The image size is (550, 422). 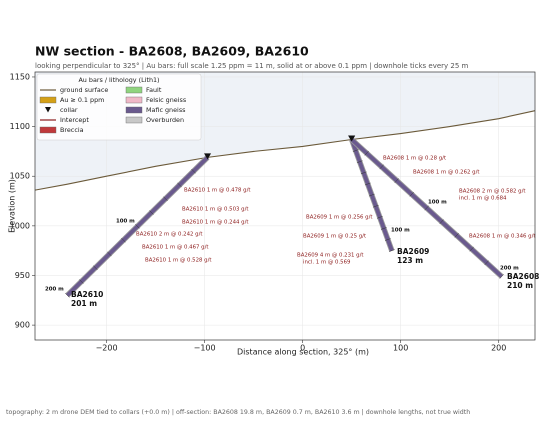 I want to click on legend-box, so click(x=119, y=107).